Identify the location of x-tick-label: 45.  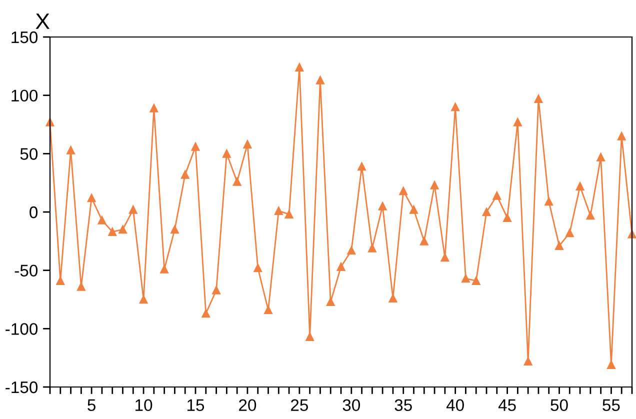
(507, 405).